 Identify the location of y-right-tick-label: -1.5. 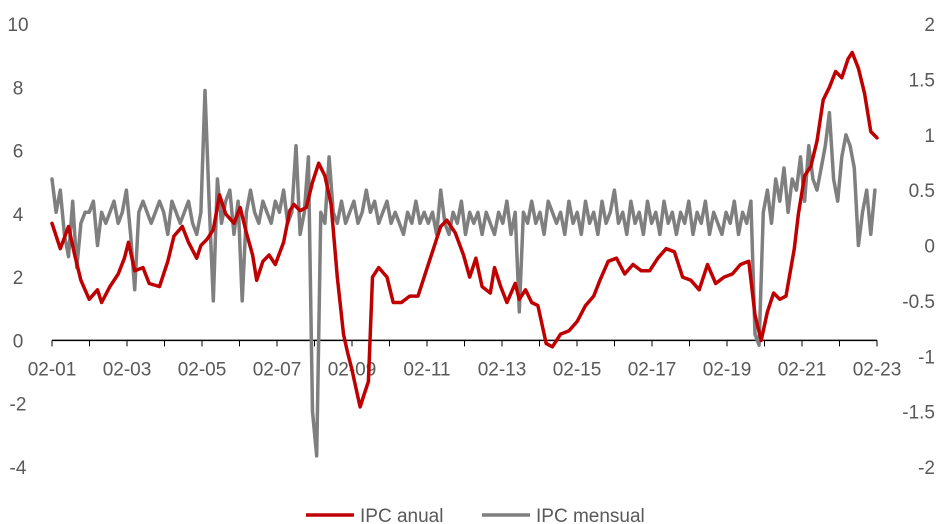
(918, 413).